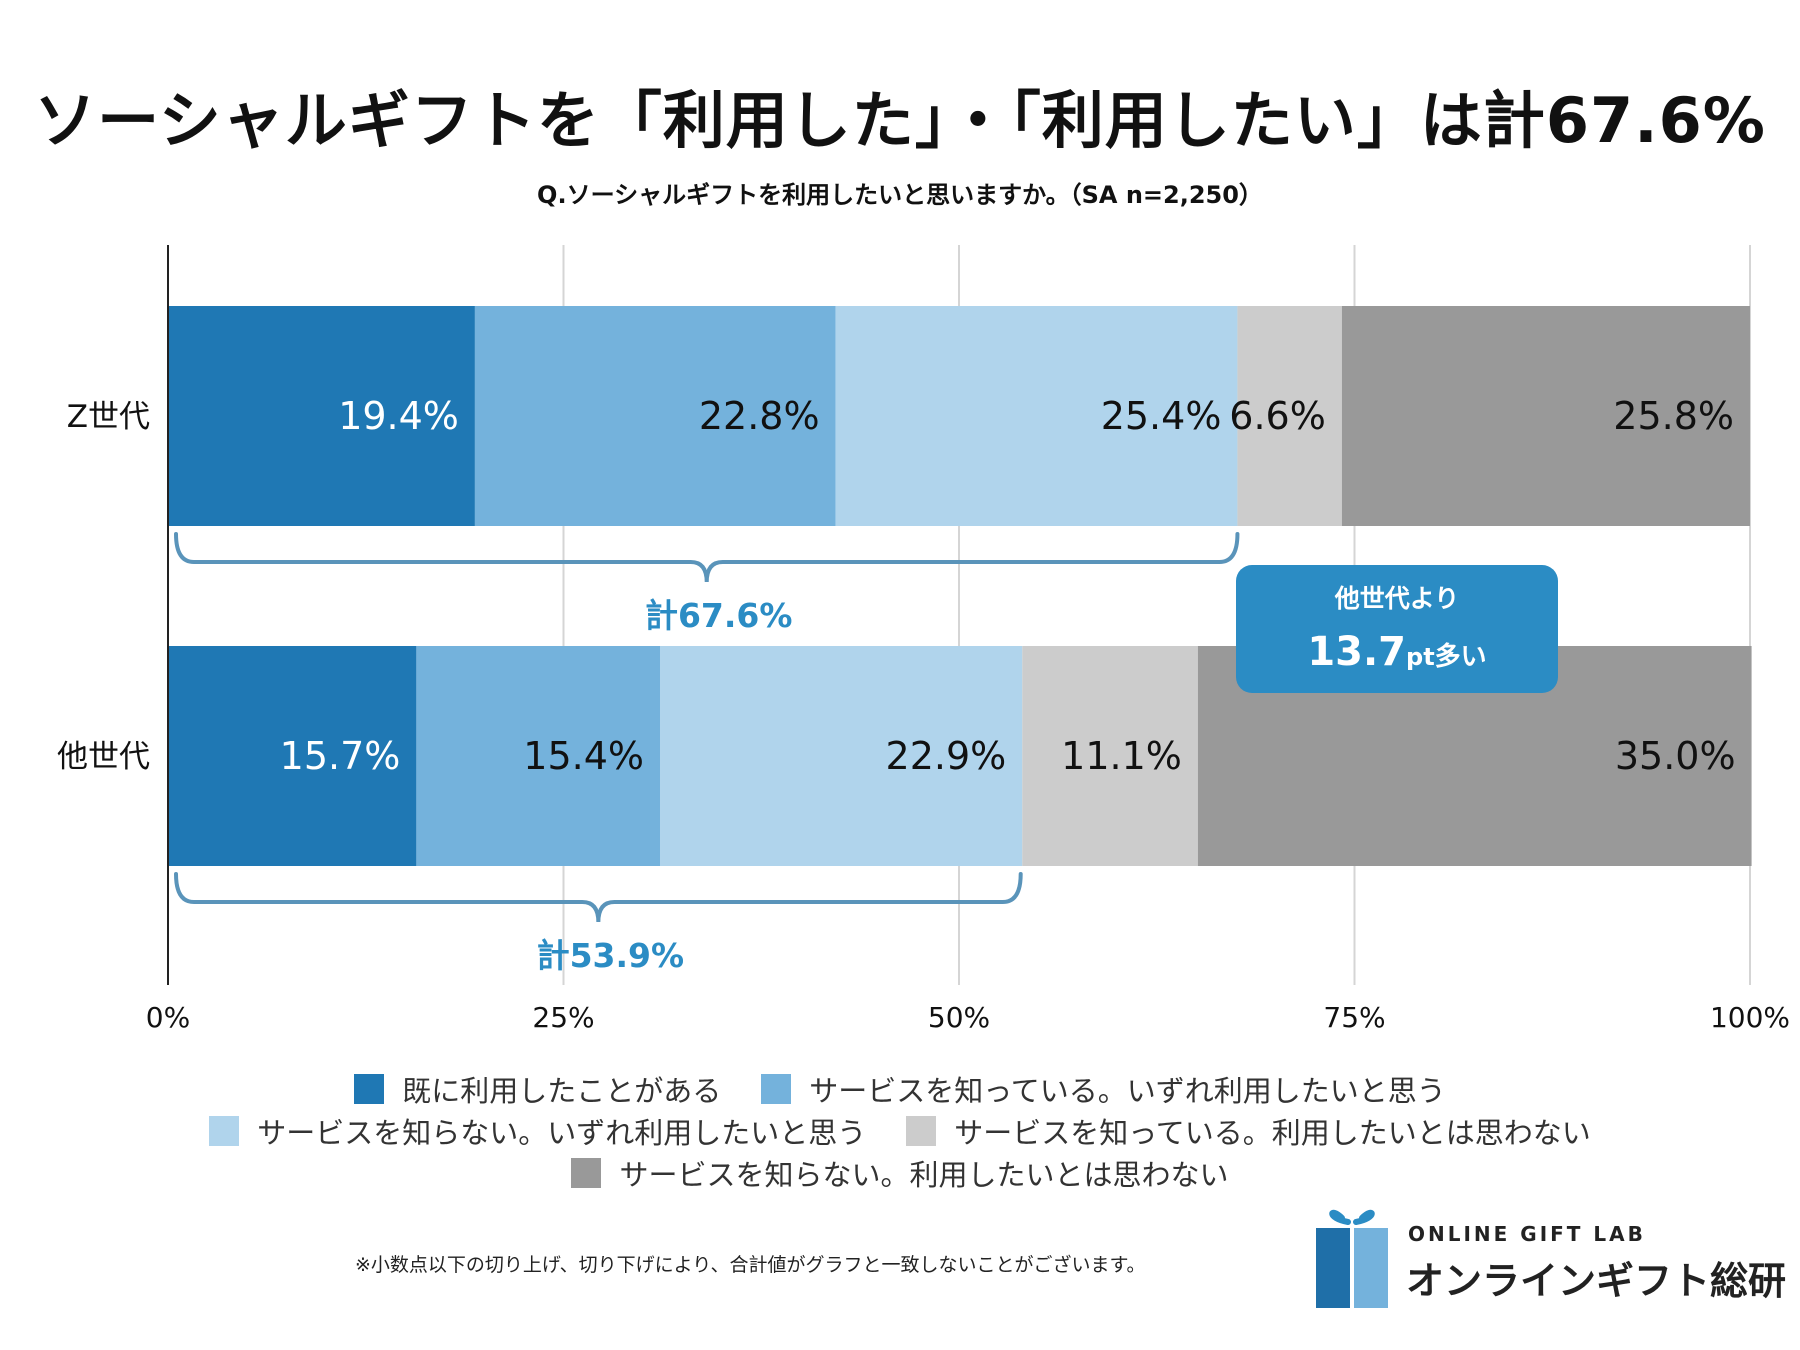 This screenshot has width=1800, height=1350. Describe the element at coordinates (1420, 657) in the screenshot. I see `callout-text-part: pt` at that location.